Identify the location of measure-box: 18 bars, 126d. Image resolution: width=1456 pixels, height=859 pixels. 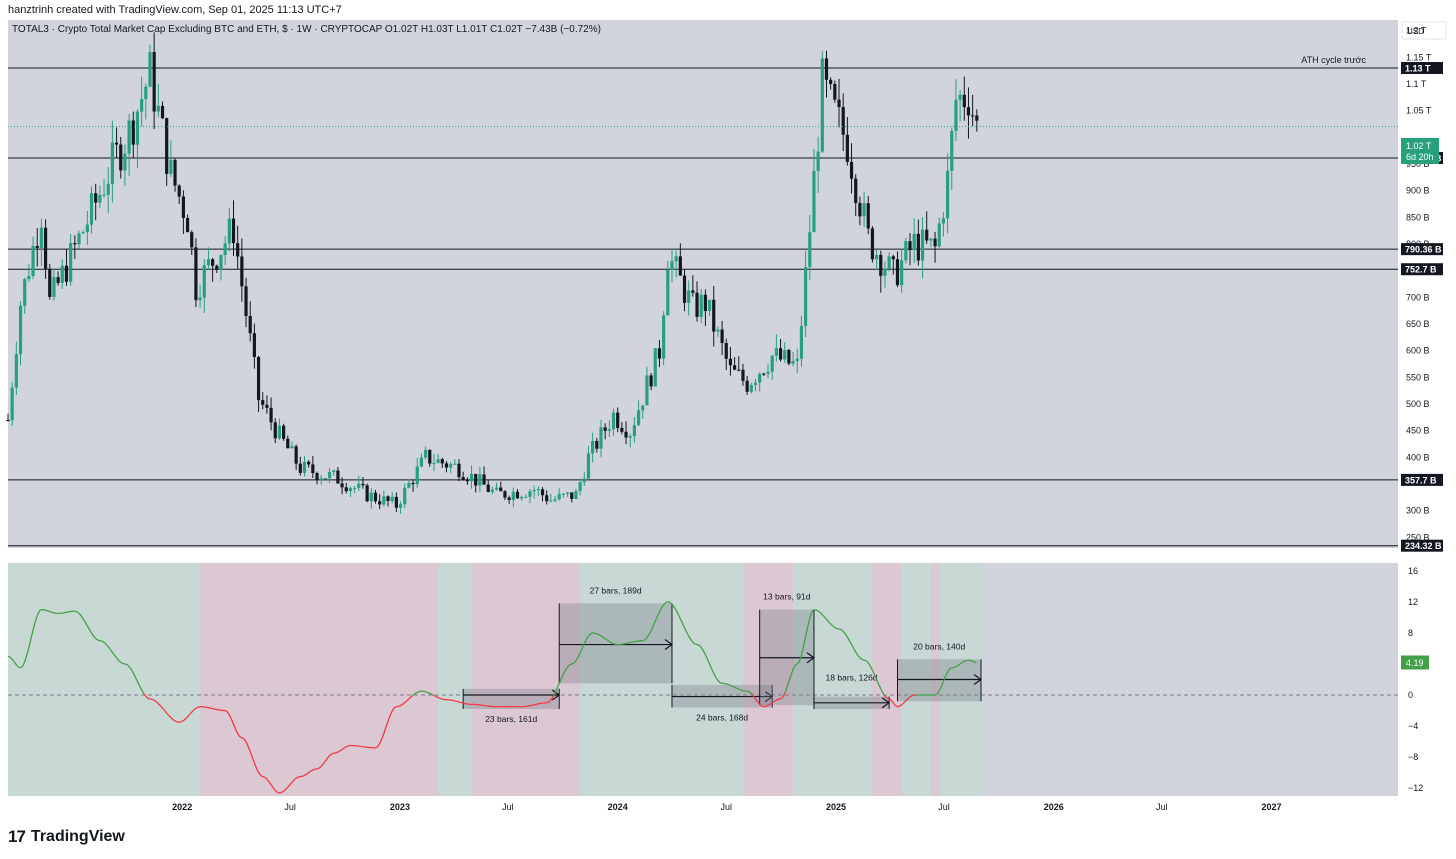
(852, 691).